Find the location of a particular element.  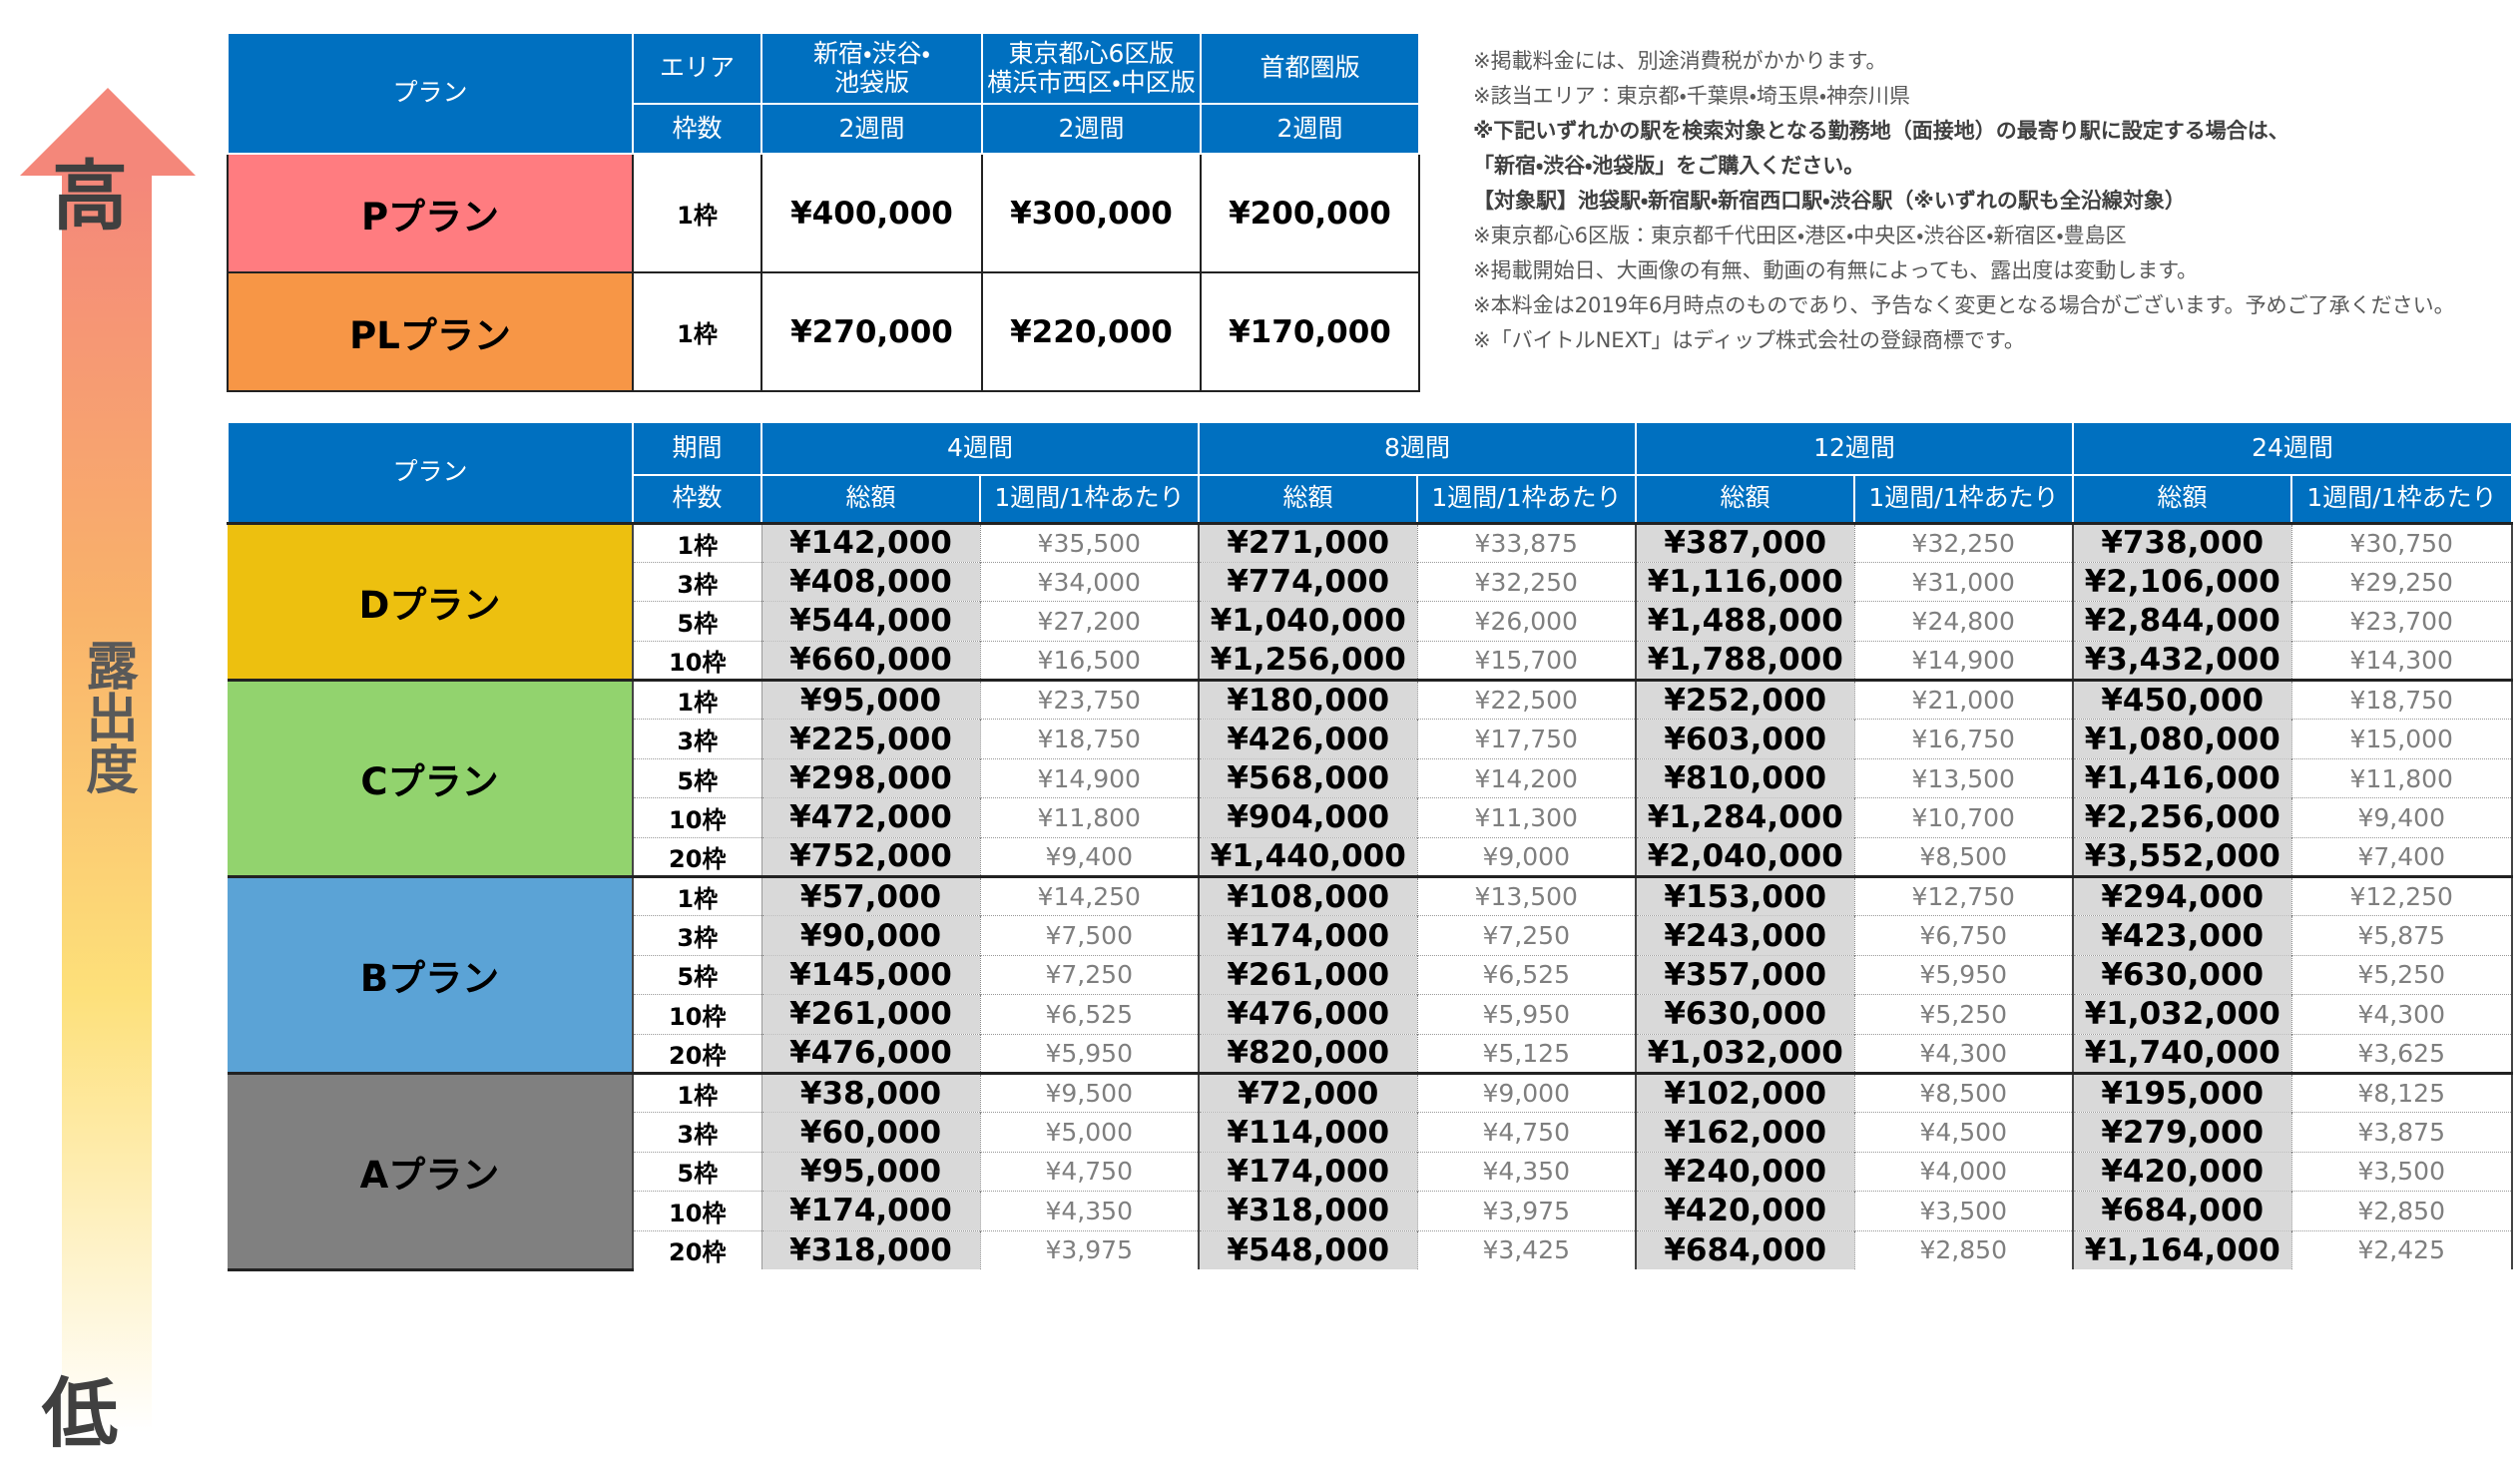

total-price: ¥423,000 is located at coordinates (2182, 935).